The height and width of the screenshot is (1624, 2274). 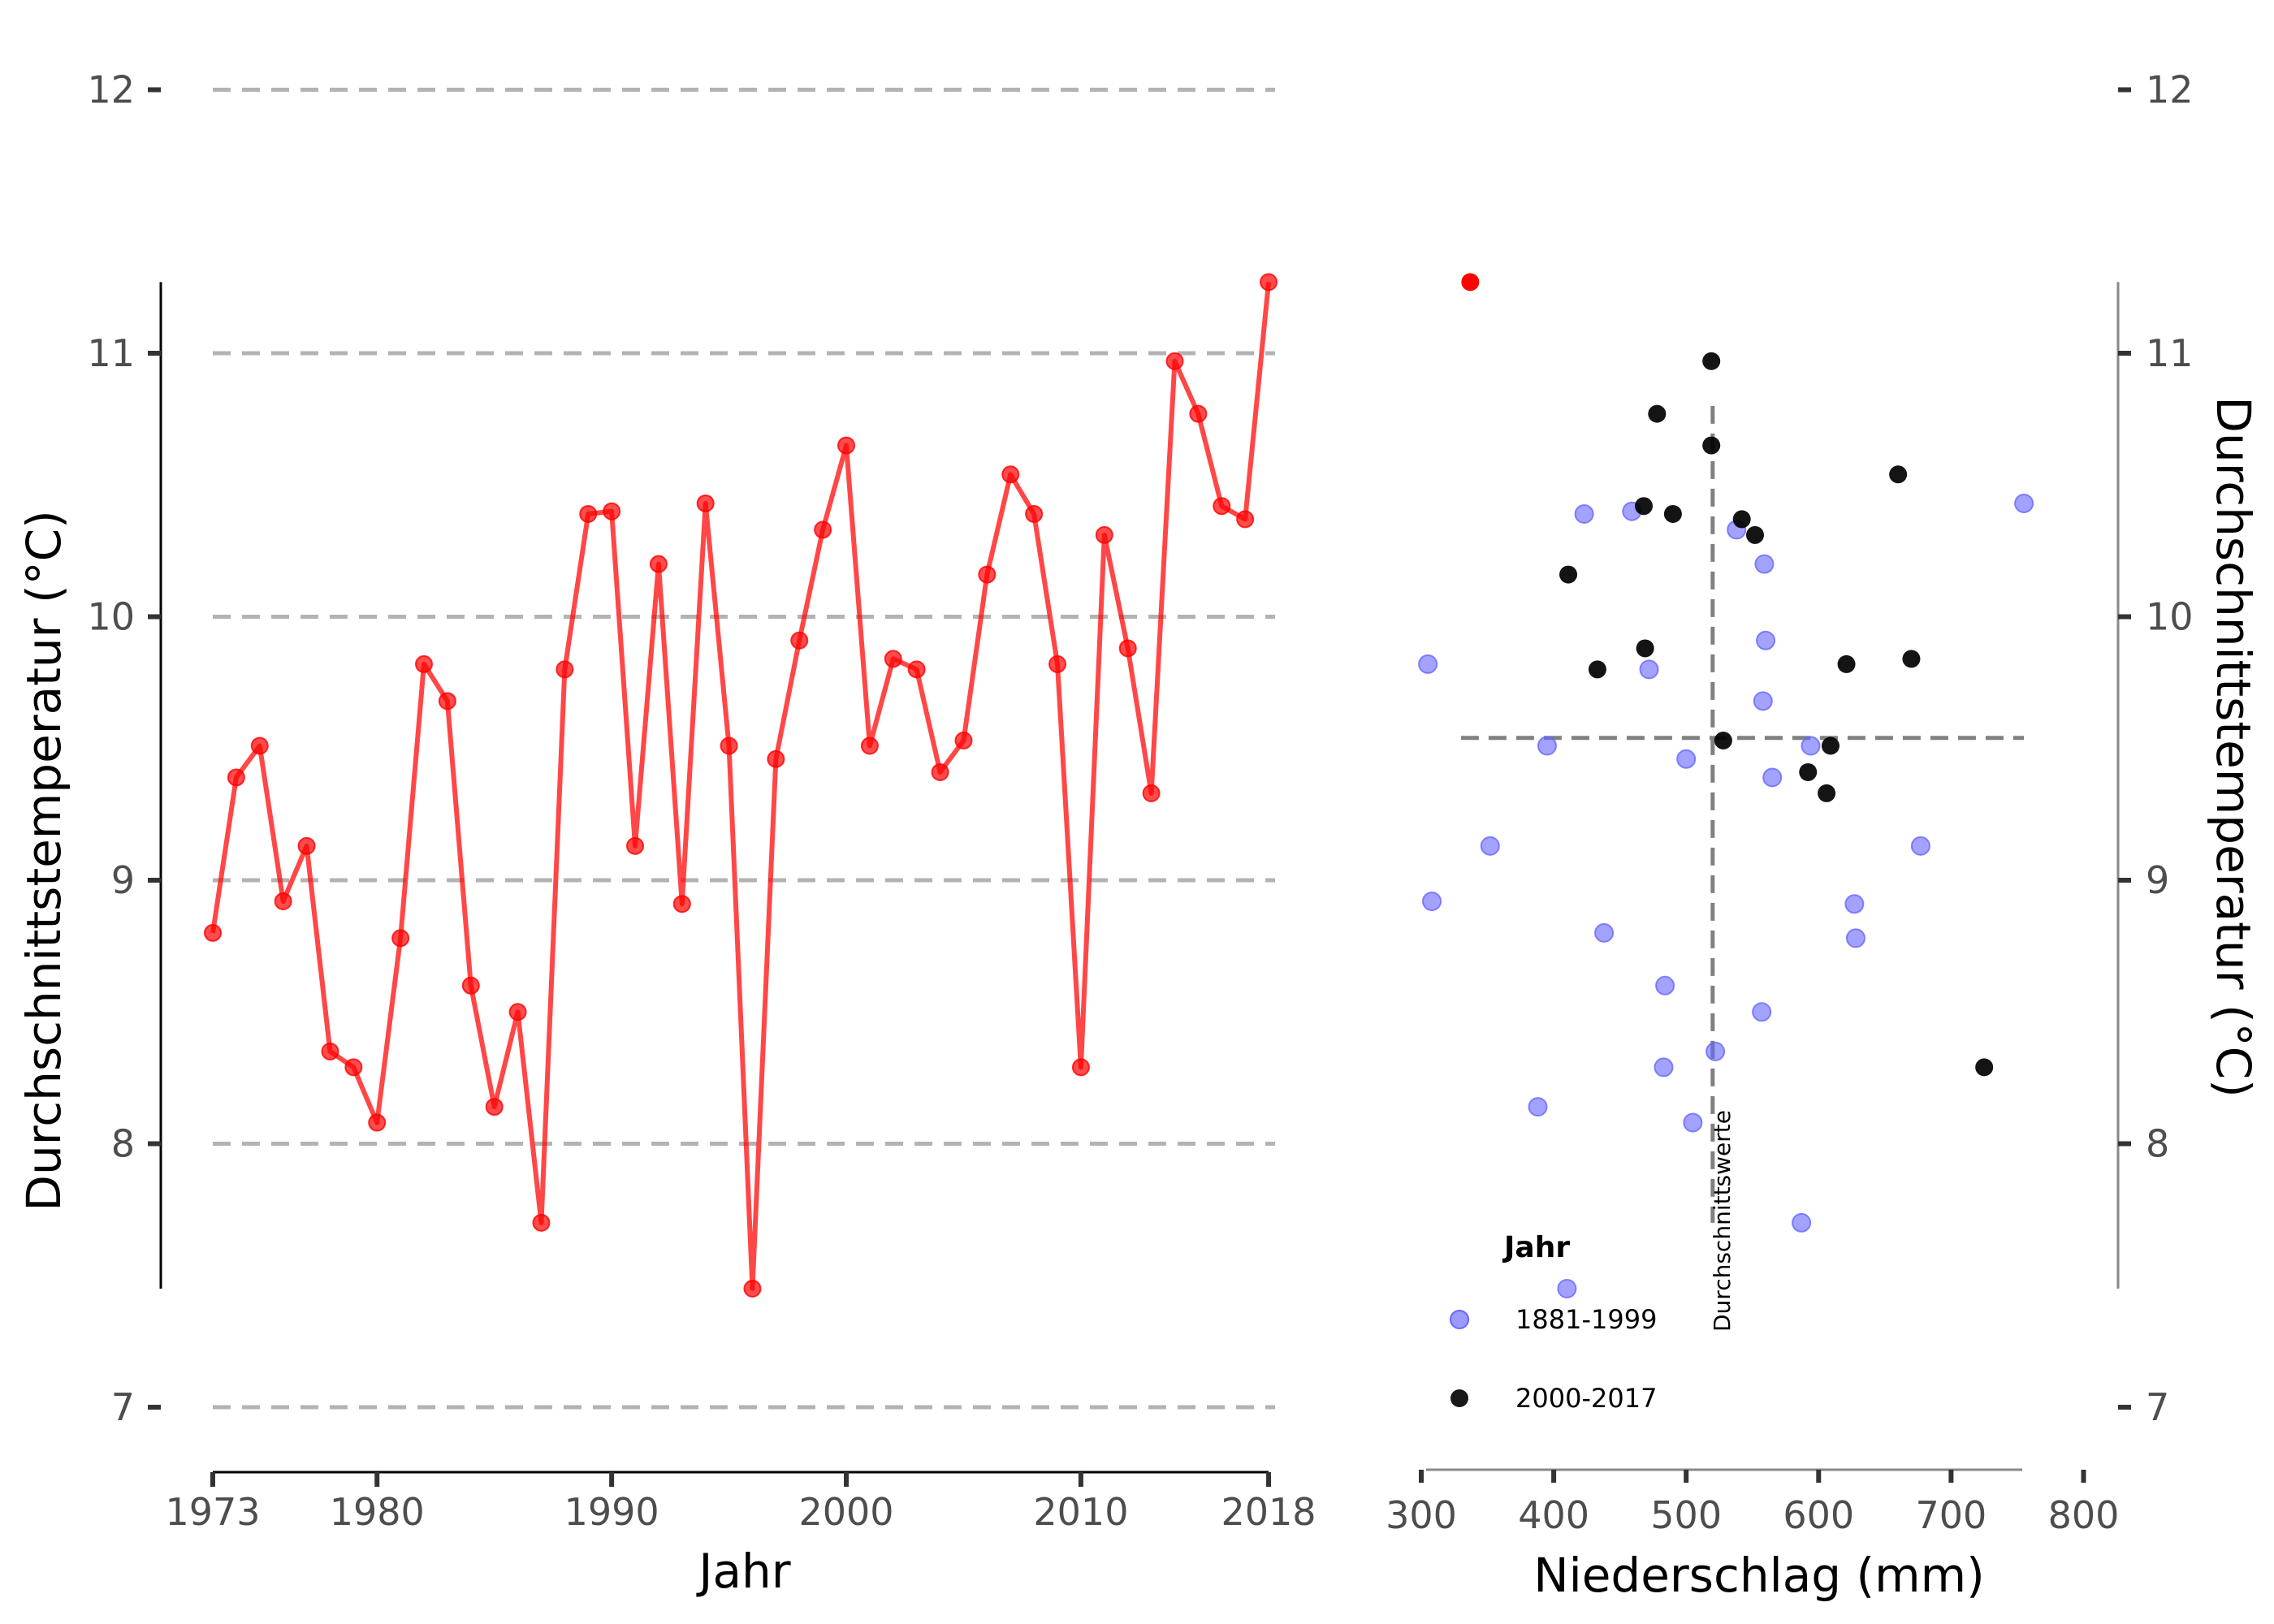 I want to click on left-x-tick-label: 2000, so click(x=846, y=1512).